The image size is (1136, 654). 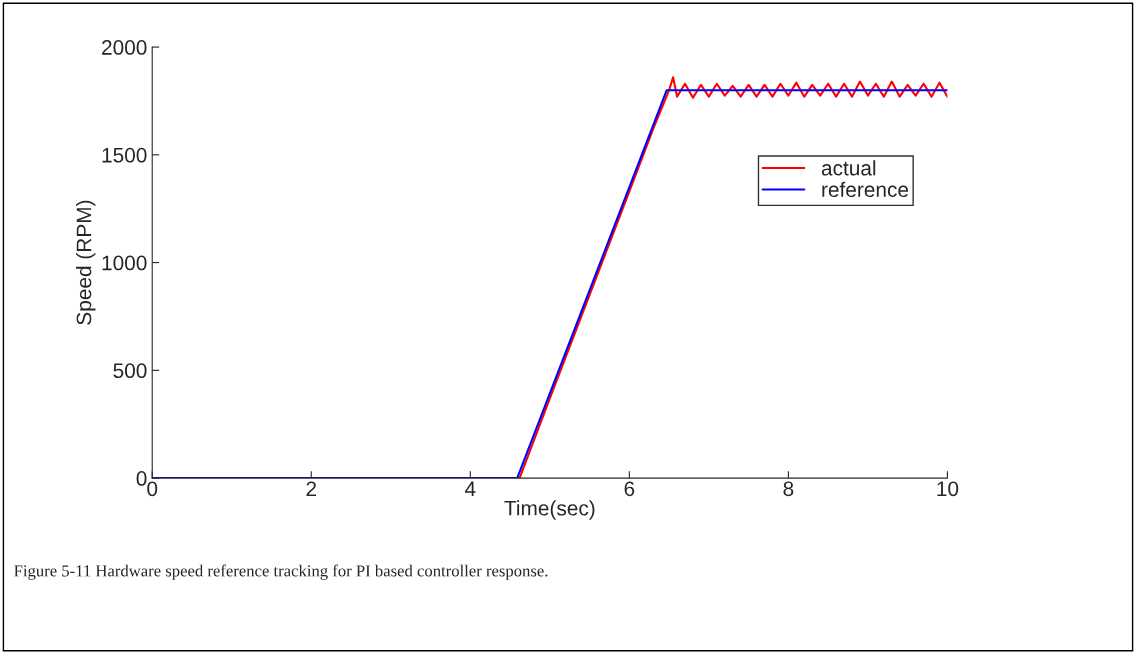 What do you see at coordinates (152, 489) in the screenshot?
I see `x-tick-label: 0` at bounding box center [152, 489].